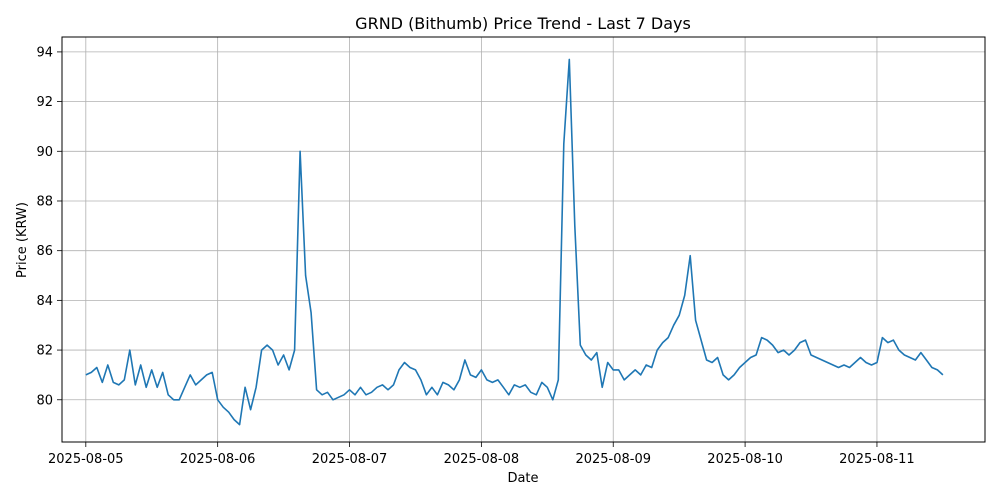 Image resolution: width=1000 pixels, height=500 pixels. I want to click on y-tick-label: 84, so click(44, 301).